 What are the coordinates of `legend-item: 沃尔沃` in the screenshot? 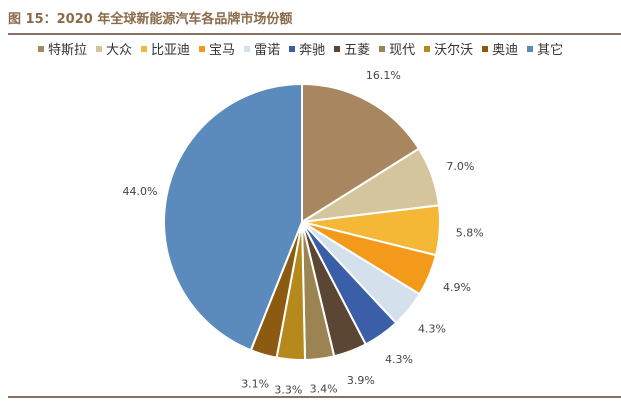 It's located at (448, 48).